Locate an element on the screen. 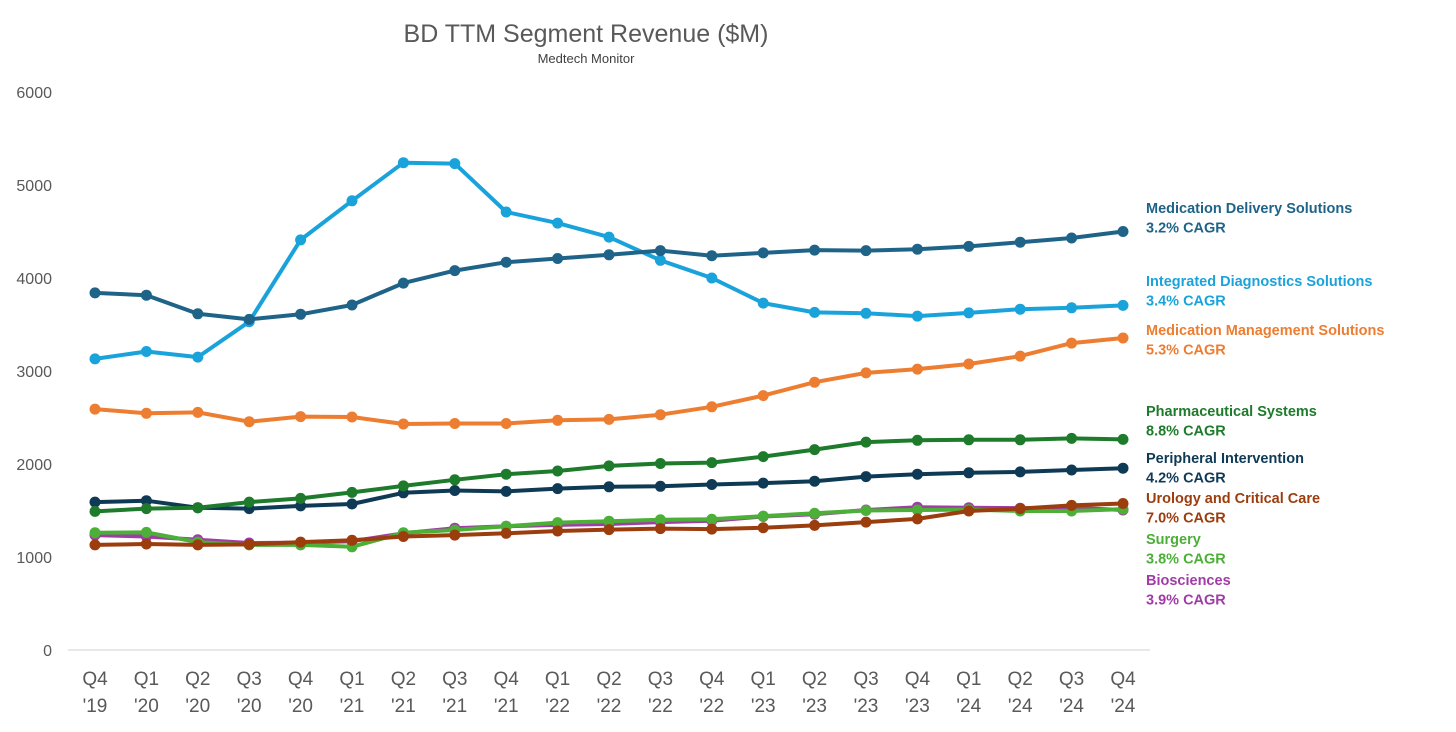 The image size is (1456, 732). x-tick-label-quarter: Q1 is located at coordinates (351, 679).